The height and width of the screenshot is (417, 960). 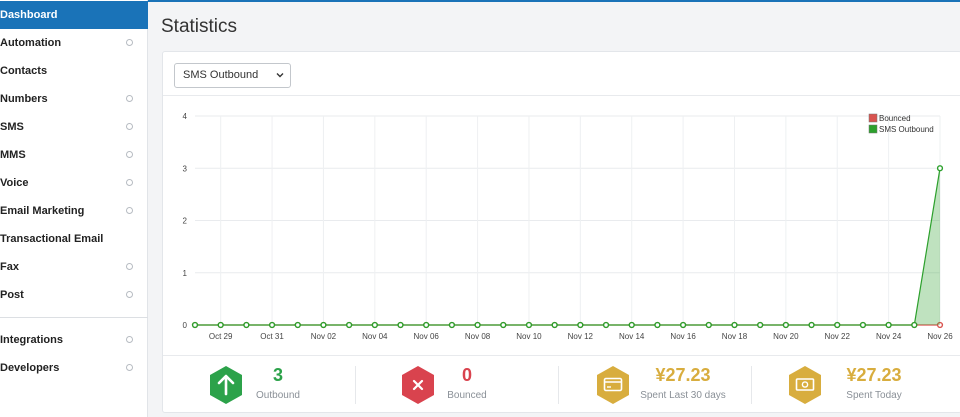 What do you see at coordinates (277, 375) in the screenshot?
I see `stat-outbound-value: 3` at bounding box center [277, 375].